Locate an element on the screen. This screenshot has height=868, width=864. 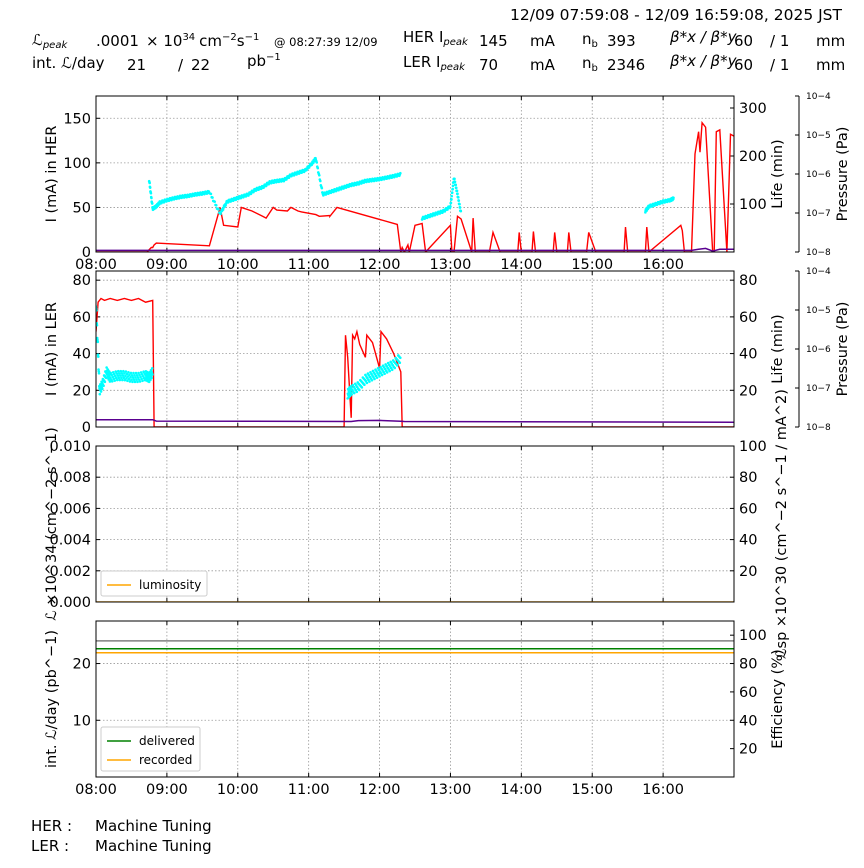
her-nb-label: nb is located at coordinates (590, 40).